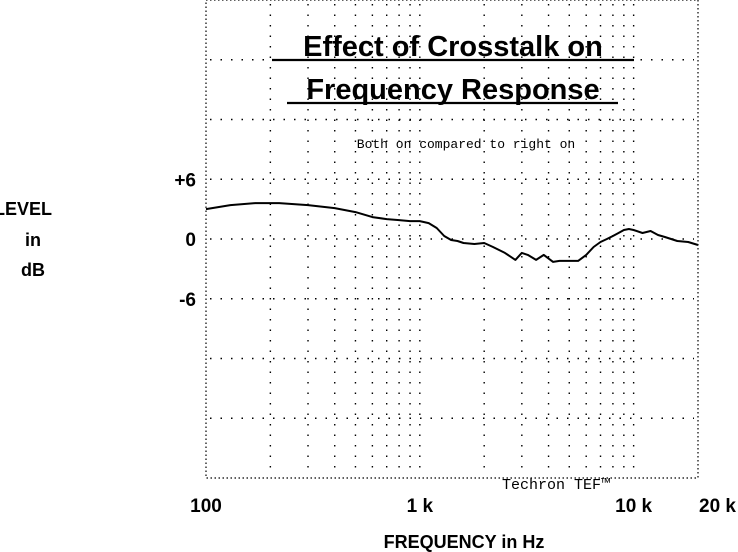 The height and width of the screenshot is (552, 738). What do you see at coordinates (190, 240) in the screenshot?
I see `y-tick-label-1: 0` at bounding box center [190, 240].